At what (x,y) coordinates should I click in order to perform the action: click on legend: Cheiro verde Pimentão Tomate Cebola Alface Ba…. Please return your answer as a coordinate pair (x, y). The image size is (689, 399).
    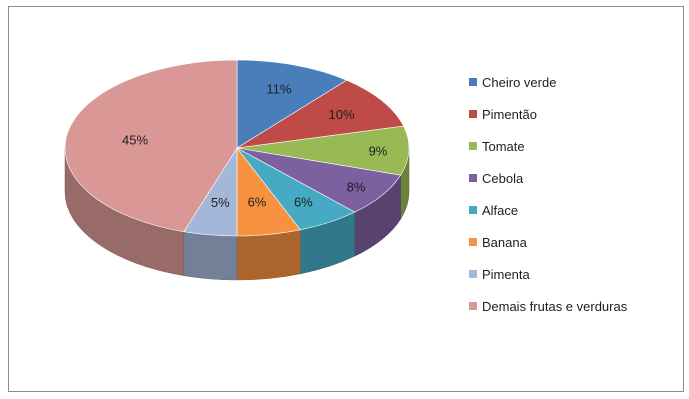
    Looking at the image, I should click on (548, 194).